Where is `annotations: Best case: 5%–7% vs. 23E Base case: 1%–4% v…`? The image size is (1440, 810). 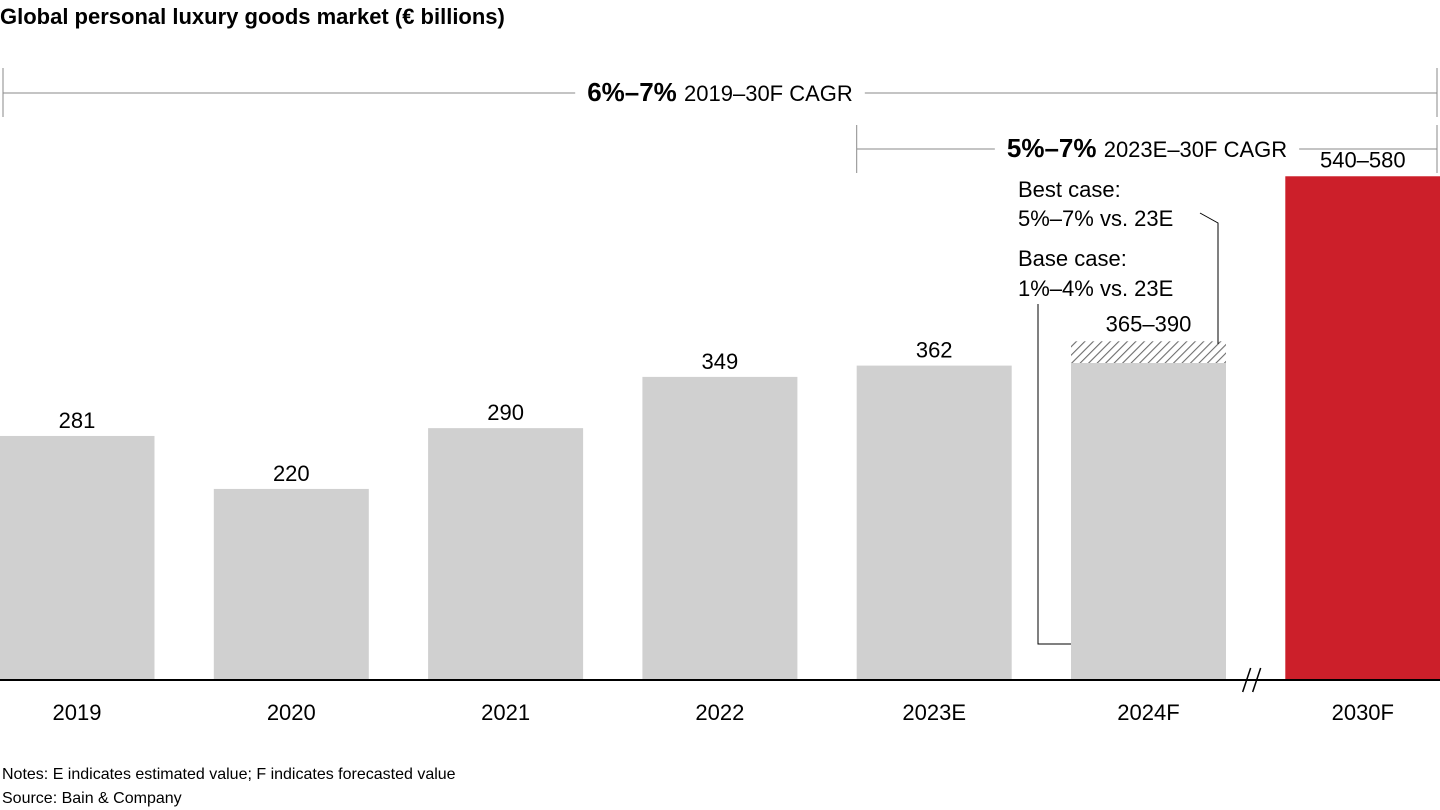
annotations: Best case: 5%–7% vs. 23E Base case: 1%–4% v… is located at coordinates (1118, 411).